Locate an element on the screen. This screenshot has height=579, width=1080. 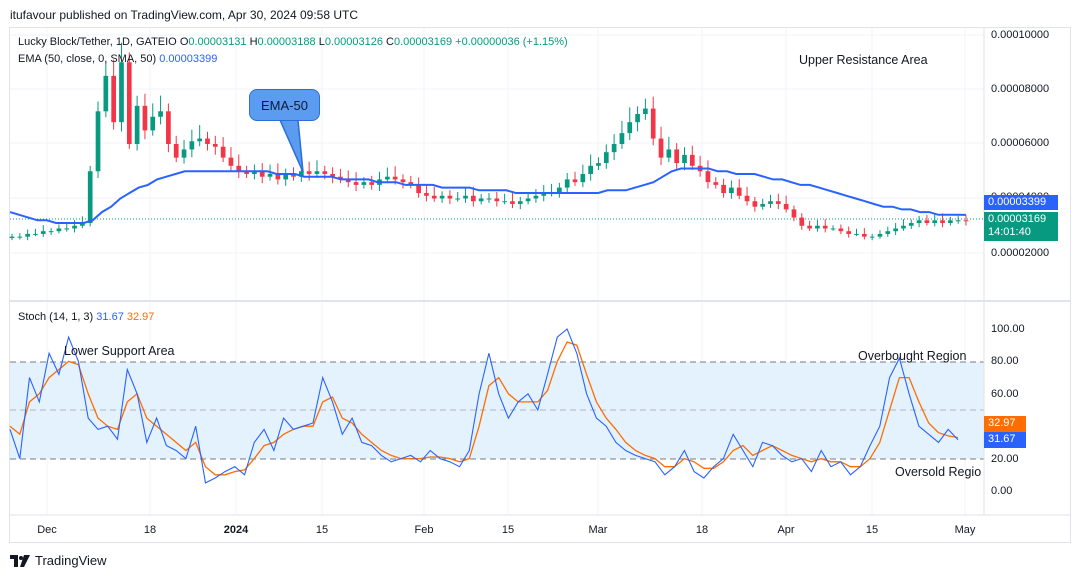
close-price-tag: 0.00003169 14:01:40 is located at coordinates (1021, 226).